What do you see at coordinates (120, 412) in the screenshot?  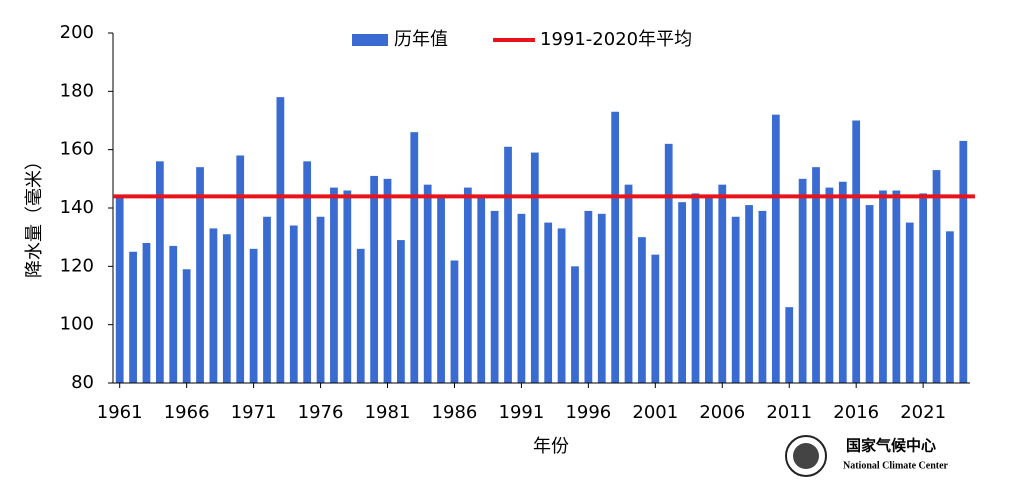 I see `x-tick-label: 1961` at bounding box center [120, 412].